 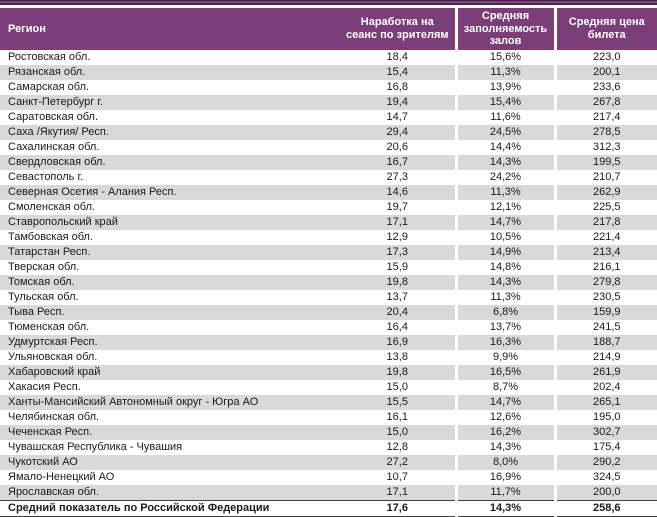 I want to click on summary-sessions-value: 17,6, so click(x=398, y=508).